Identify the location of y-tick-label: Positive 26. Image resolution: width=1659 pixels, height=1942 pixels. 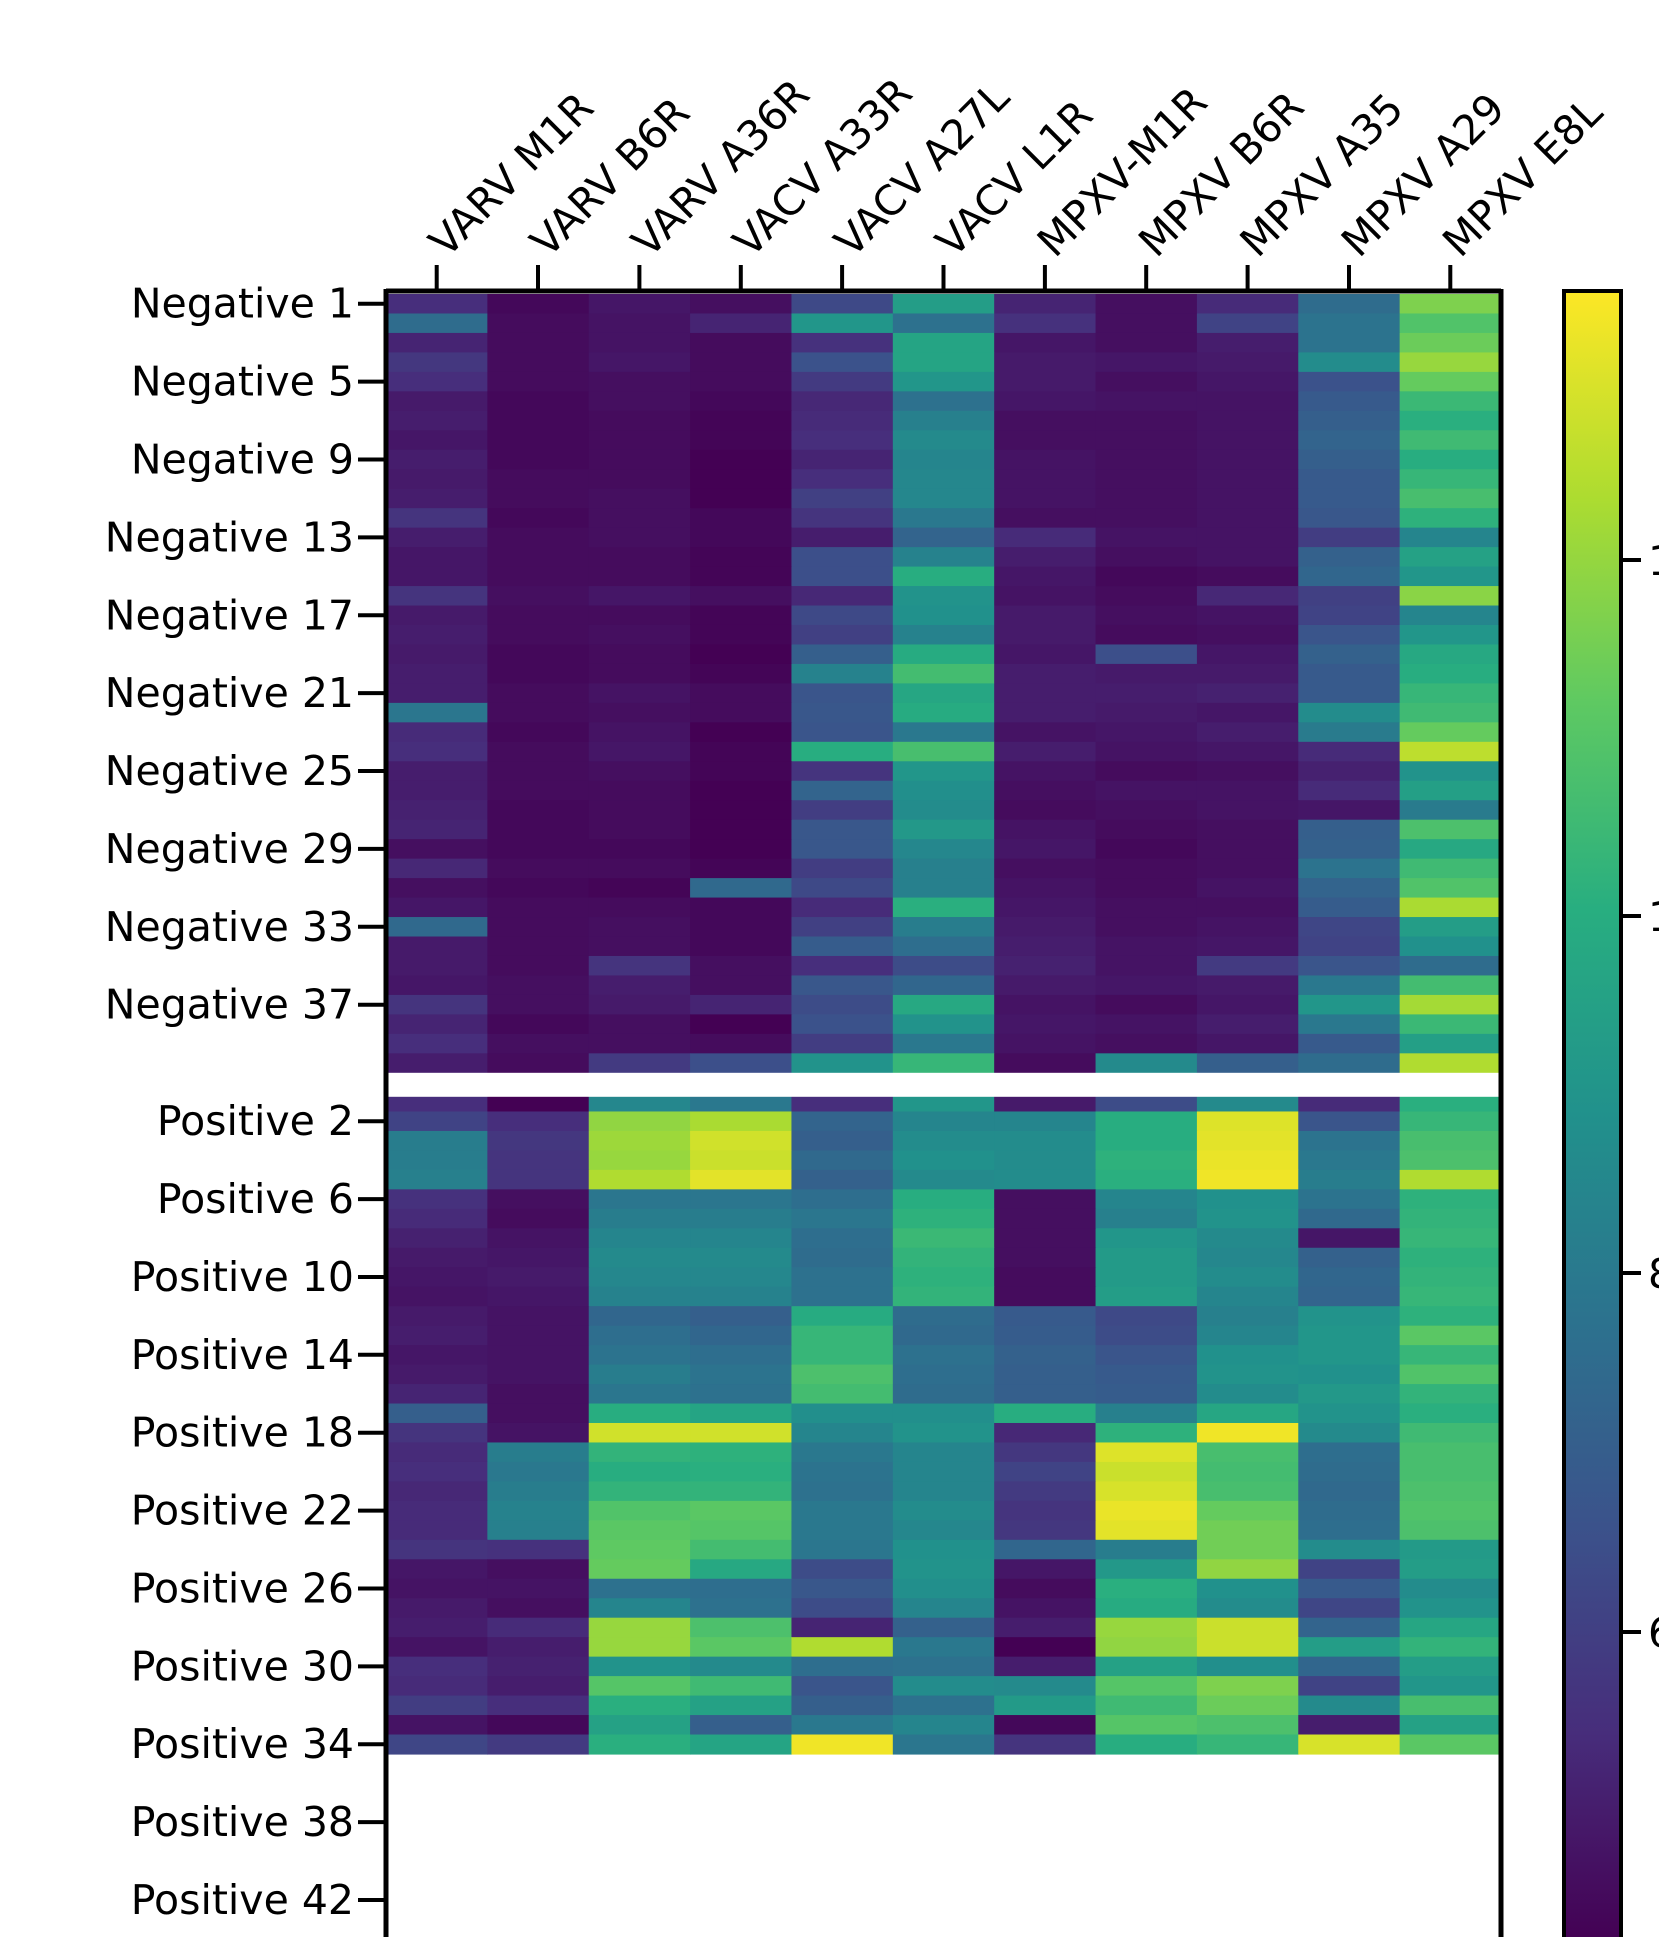
(242, 1589).